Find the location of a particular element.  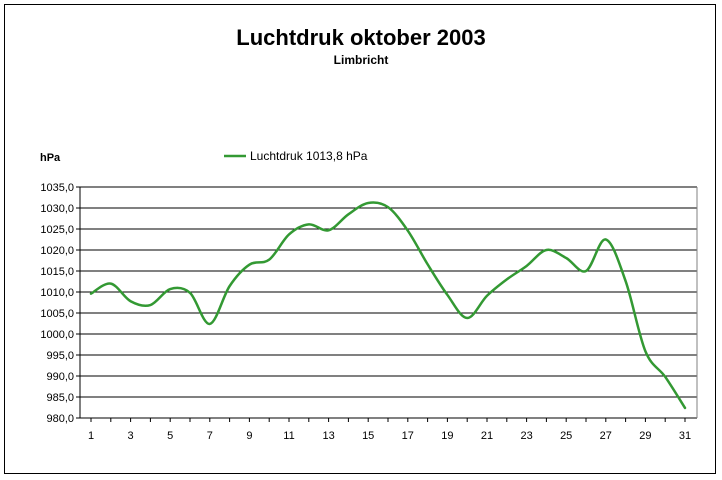

x-tick-label: 27 is located at coordinates (606, 436).